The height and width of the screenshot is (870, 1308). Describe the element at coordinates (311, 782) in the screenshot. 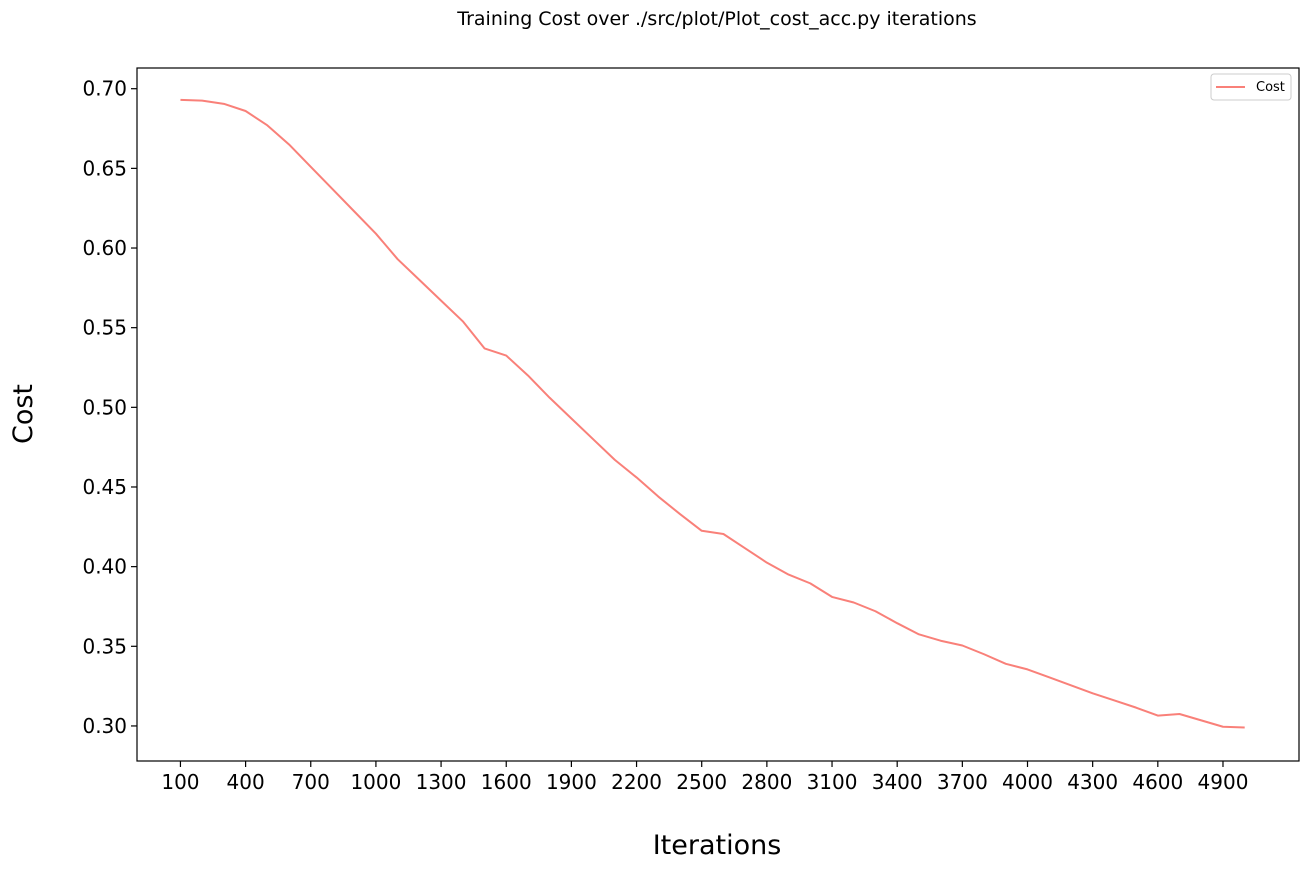

I see `x-tick-label: 700` at that location.